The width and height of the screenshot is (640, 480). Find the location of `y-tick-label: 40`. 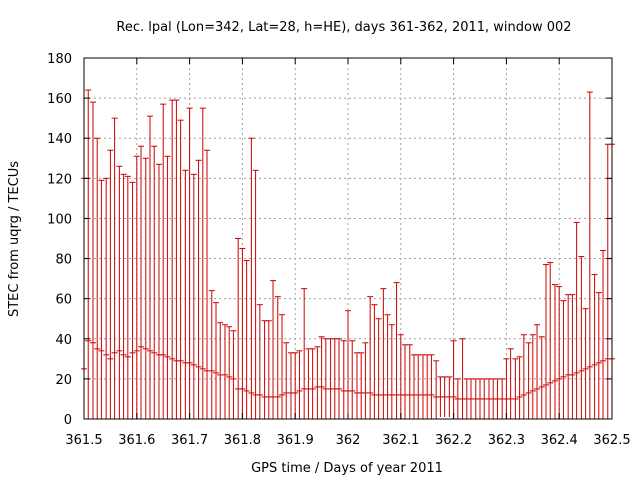

y-tick-label: 40 is located at coordinates (63, 340).